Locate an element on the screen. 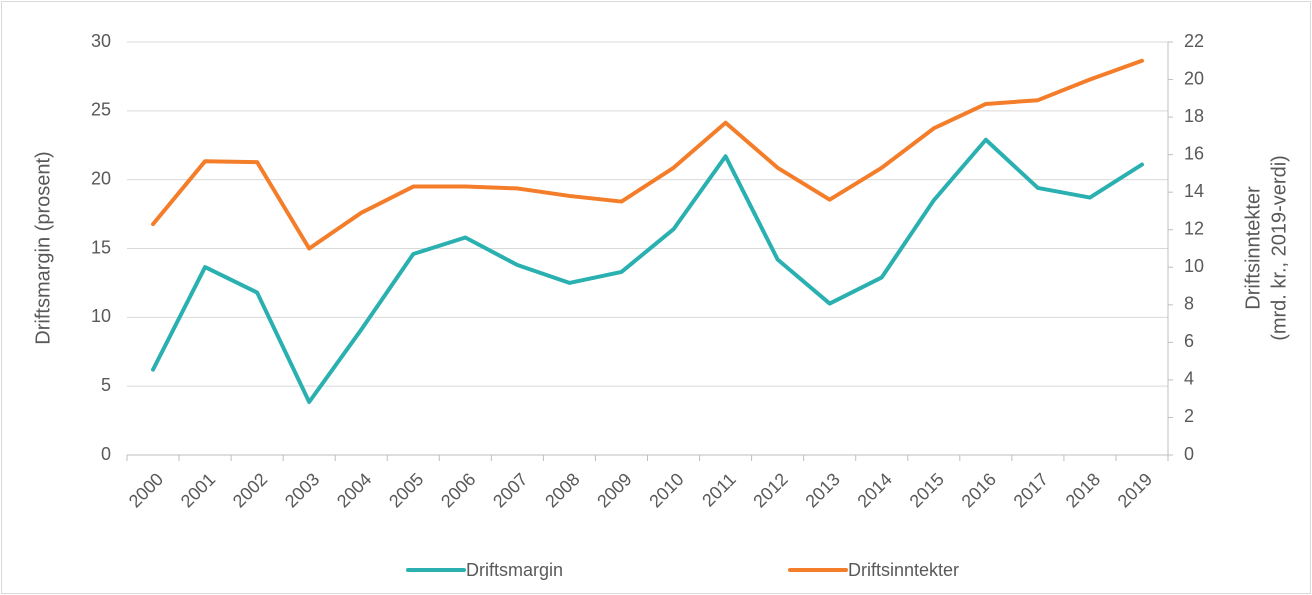 The image size is (1312, 595). y-tick-label: 25 is located at coordinates (101, 110).